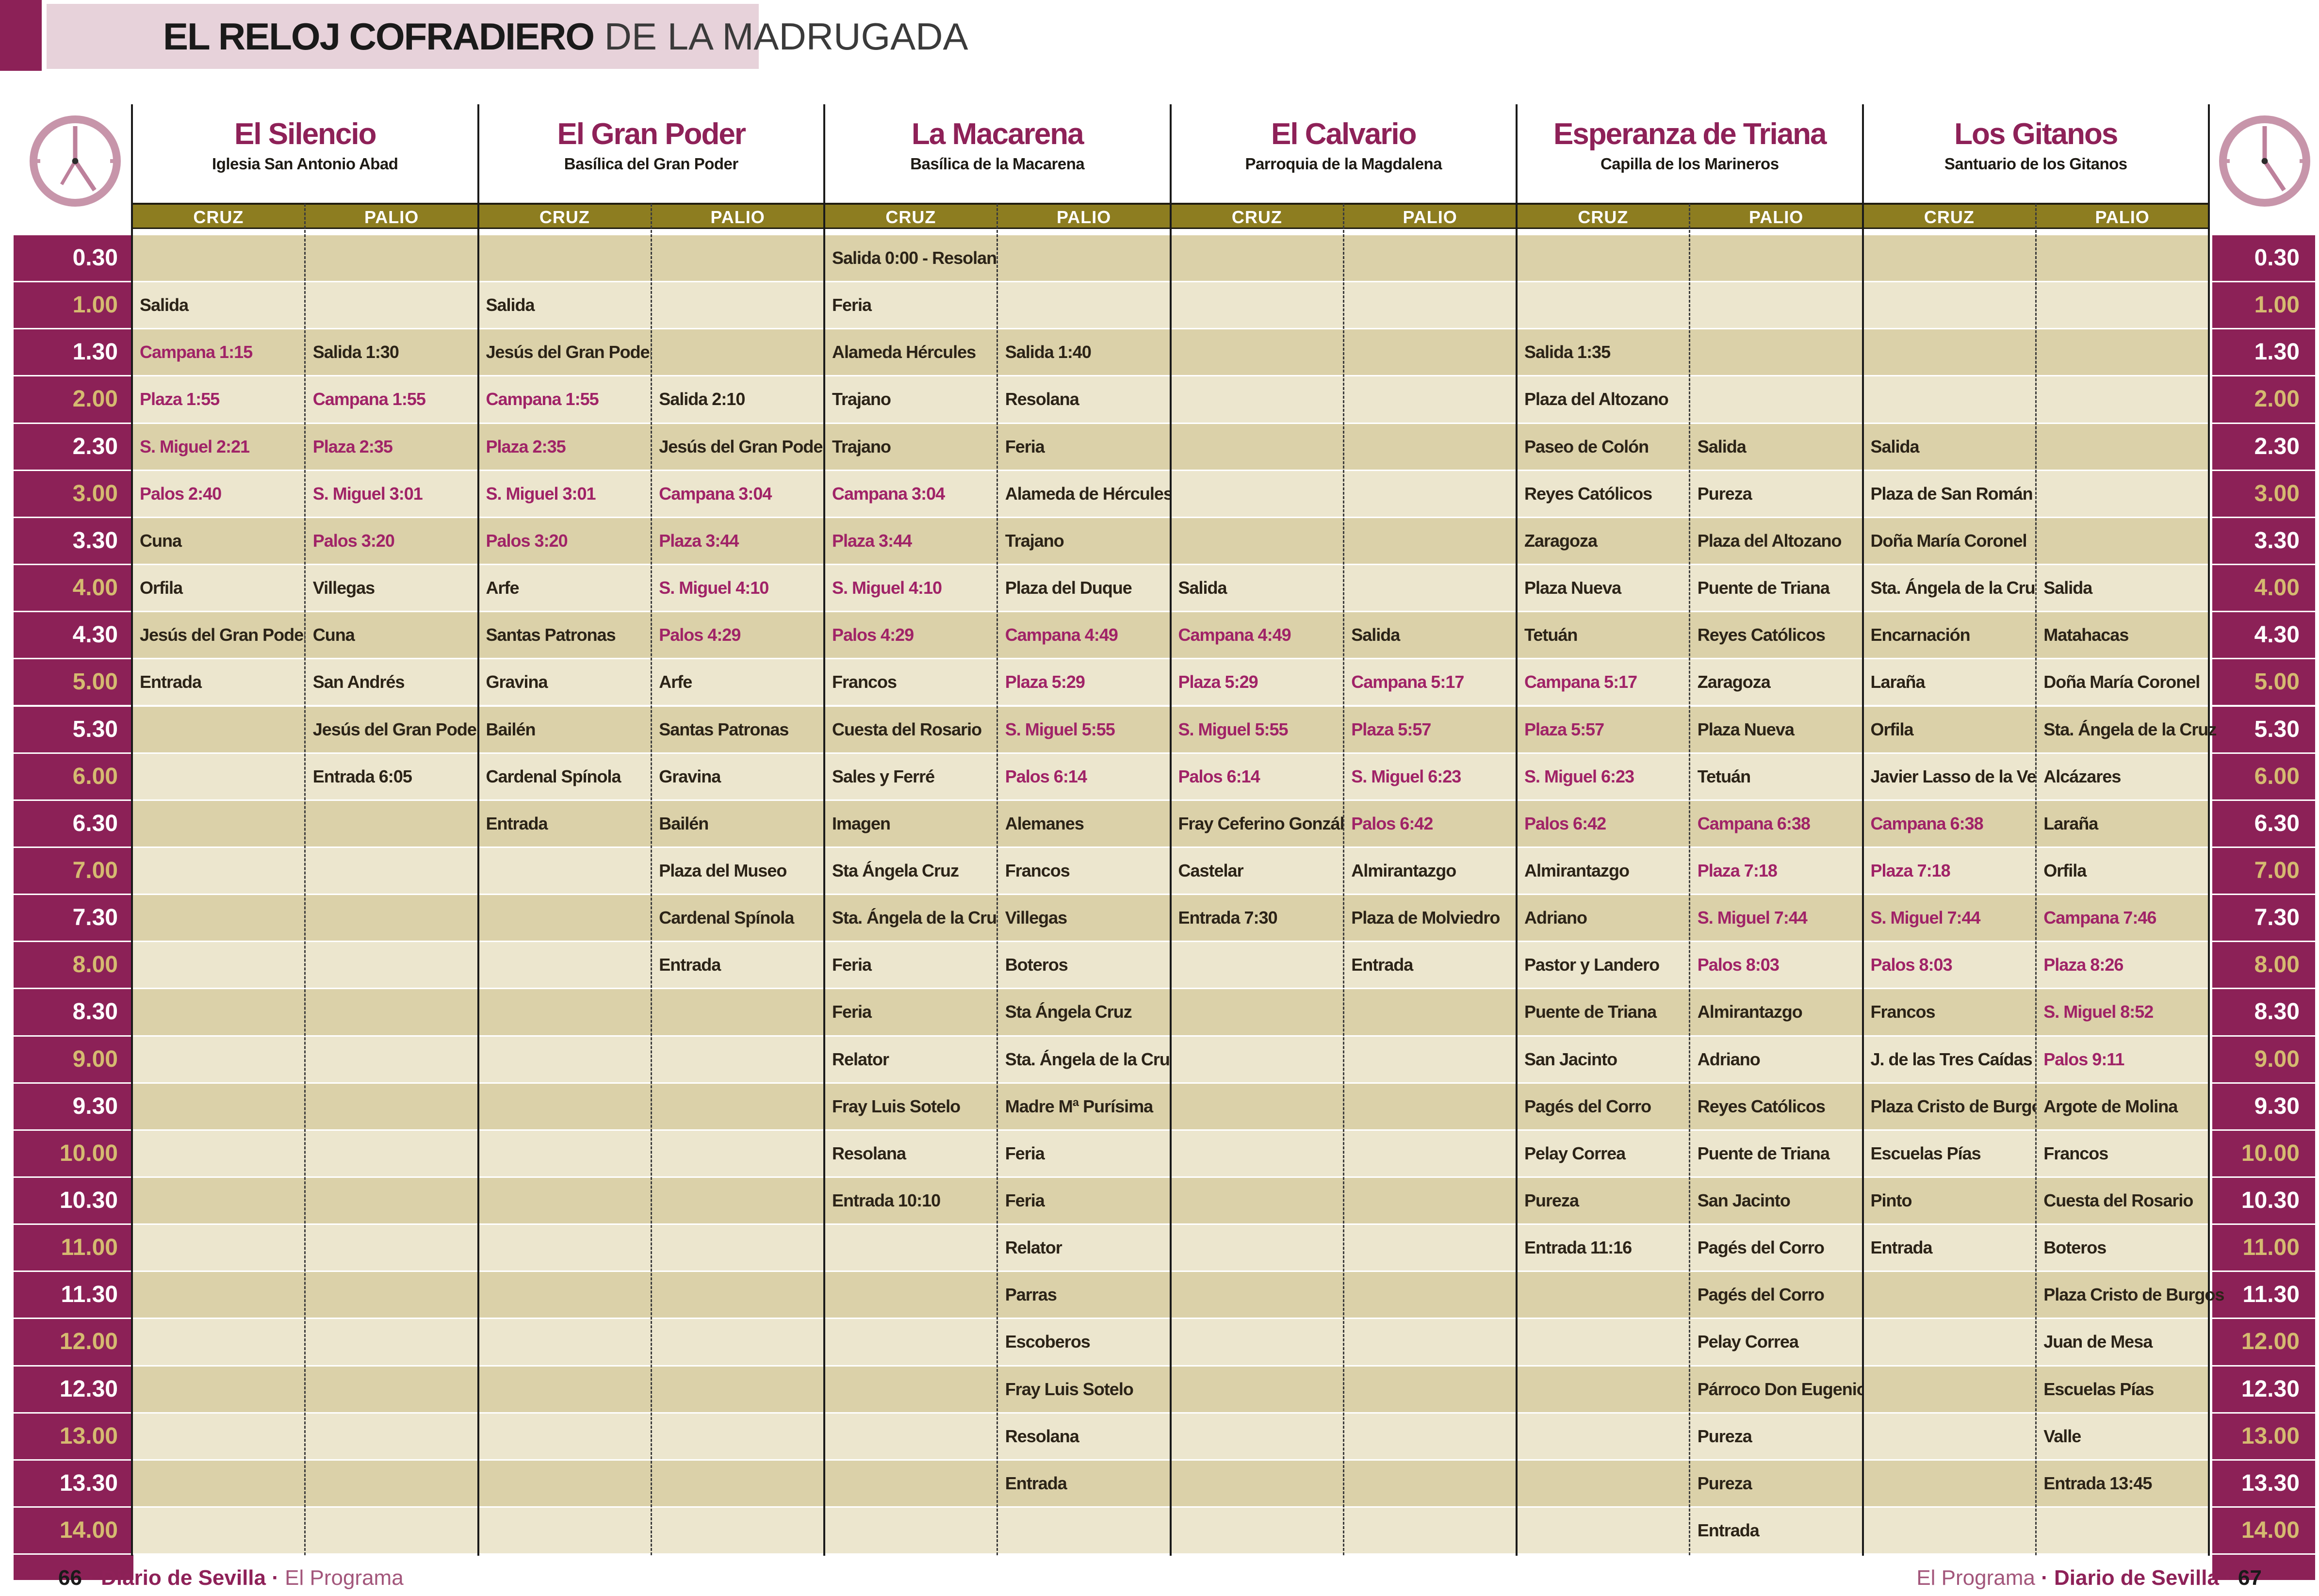  What do you see at coordinates (305, 879) in the screenshot?
I see `column-divider` at bounding box center [305, 879].